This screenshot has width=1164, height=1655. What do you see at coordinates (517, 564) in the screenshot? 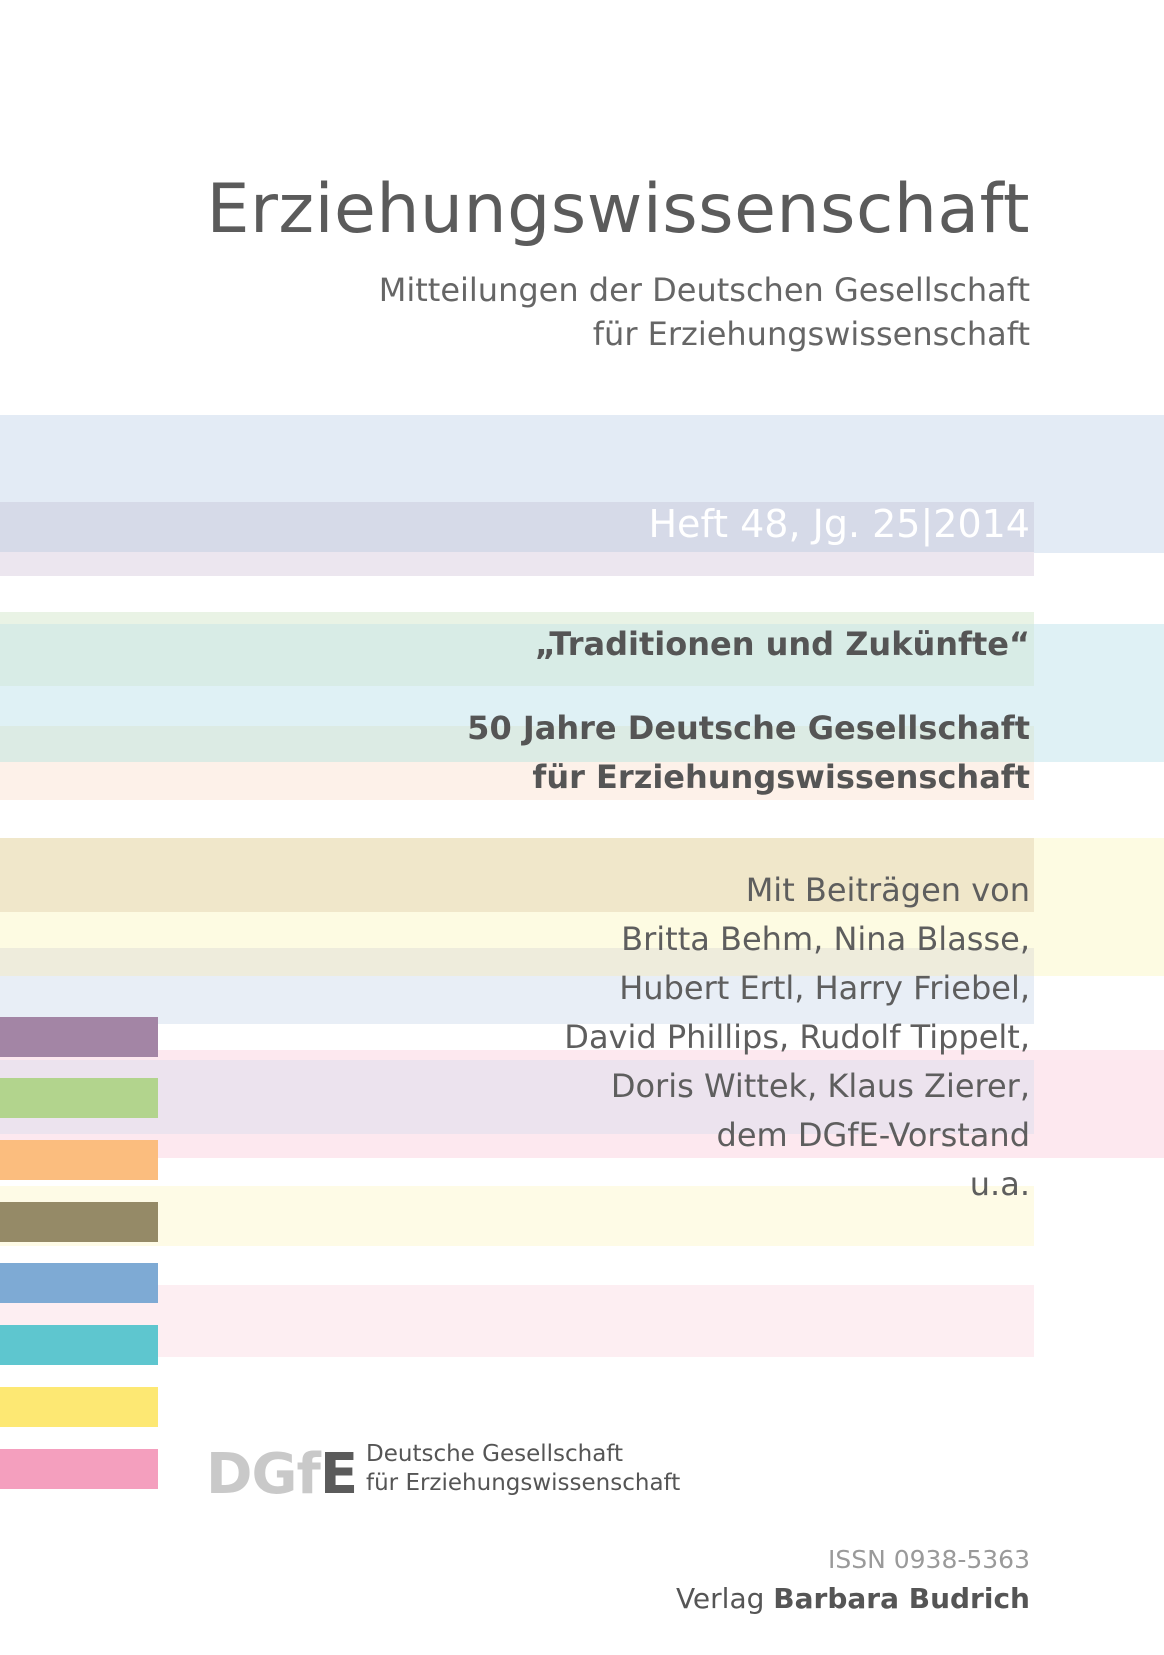
I see `band-lilac` at bounding box center [517, 564].